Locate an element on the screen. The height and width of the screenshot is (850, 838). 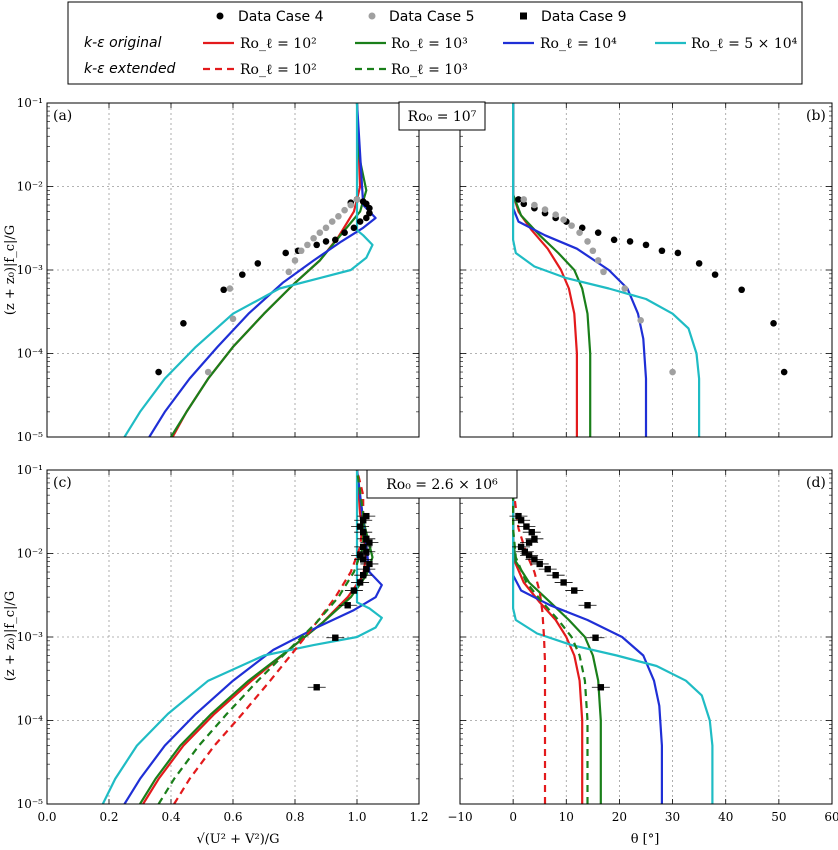
x-tick-label: 1.0 is located at coordinates (356, 817).